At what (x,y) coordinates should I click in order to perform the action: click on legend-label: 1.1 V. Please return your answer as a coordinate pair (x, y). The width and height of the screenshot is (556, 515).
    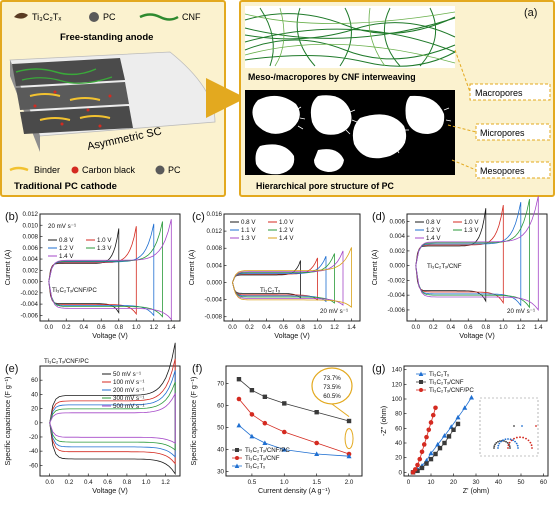
    Looking at the image, I should click on (248, 230).